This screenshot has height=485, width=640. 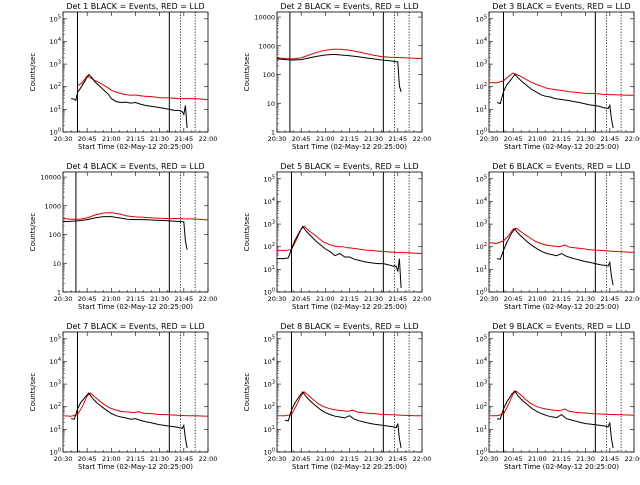 What do you see at coordinates (266, 46) in the screenshot?
I see `y-tick-label: 1000` at bounding box center [266, 46].